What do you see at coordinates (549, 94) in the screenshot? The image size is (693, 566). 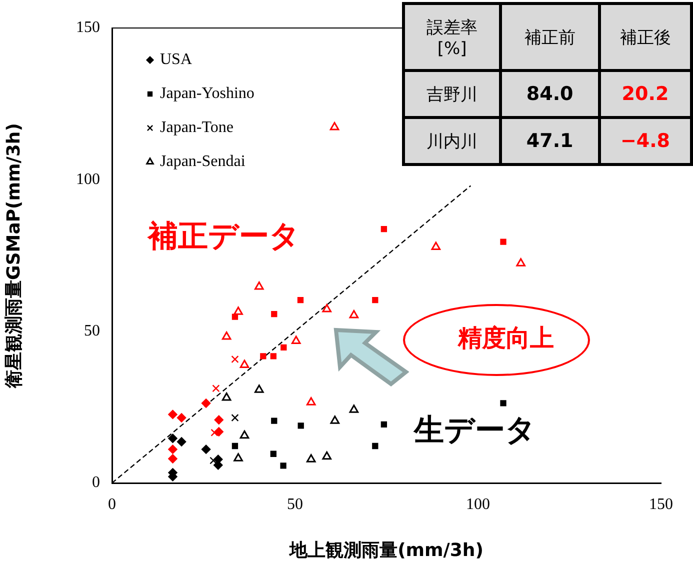 I see `annotation: 84.0` at bounding box center [549, 94].